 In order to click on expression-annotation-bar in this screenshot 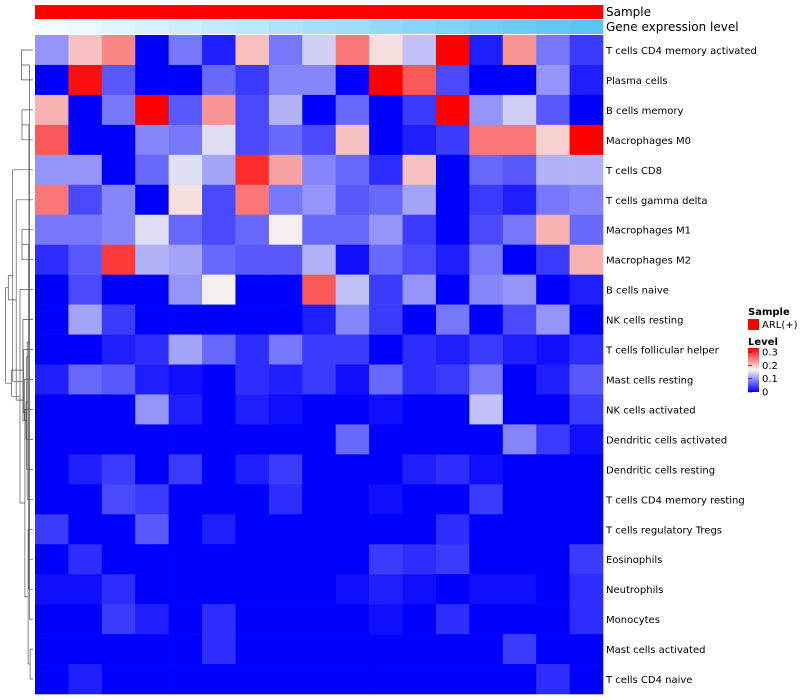, I will do `click(319, 27)`.